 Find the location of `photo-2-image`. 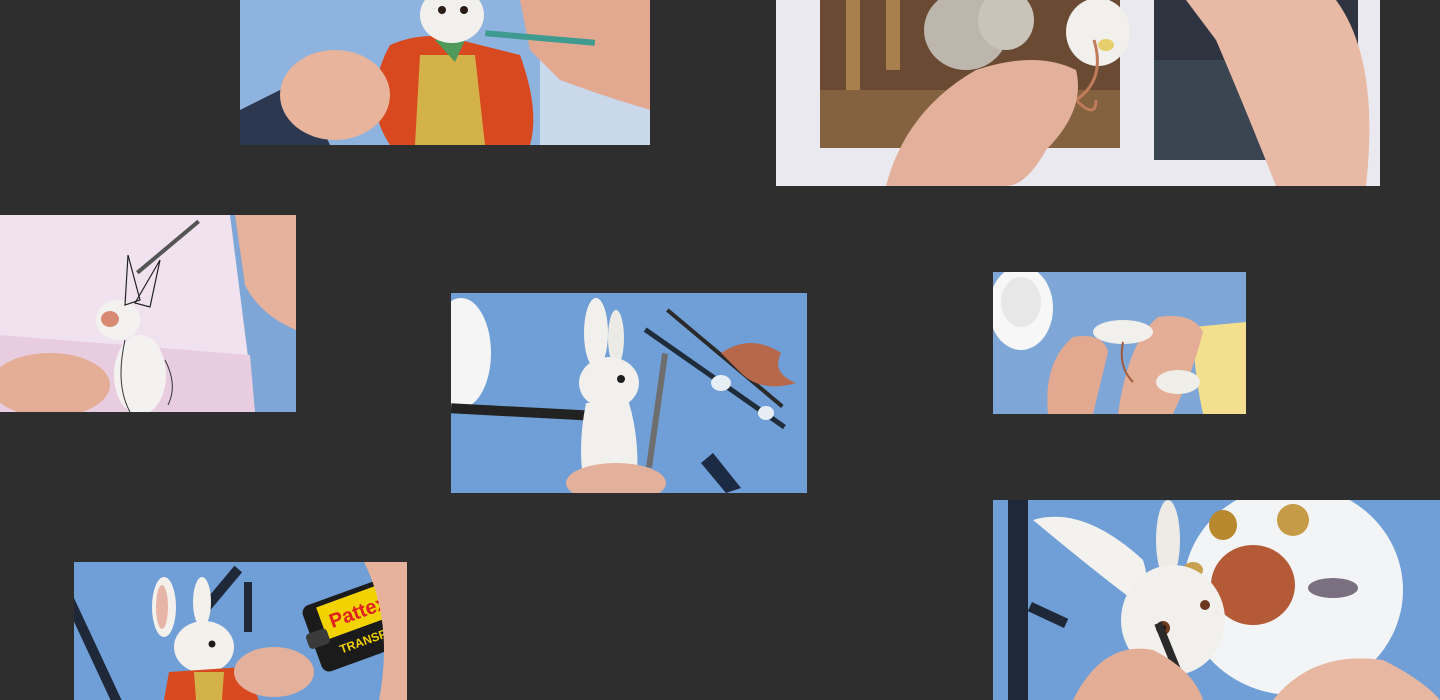

photo-2-image is located at coordinates (1078, 93).